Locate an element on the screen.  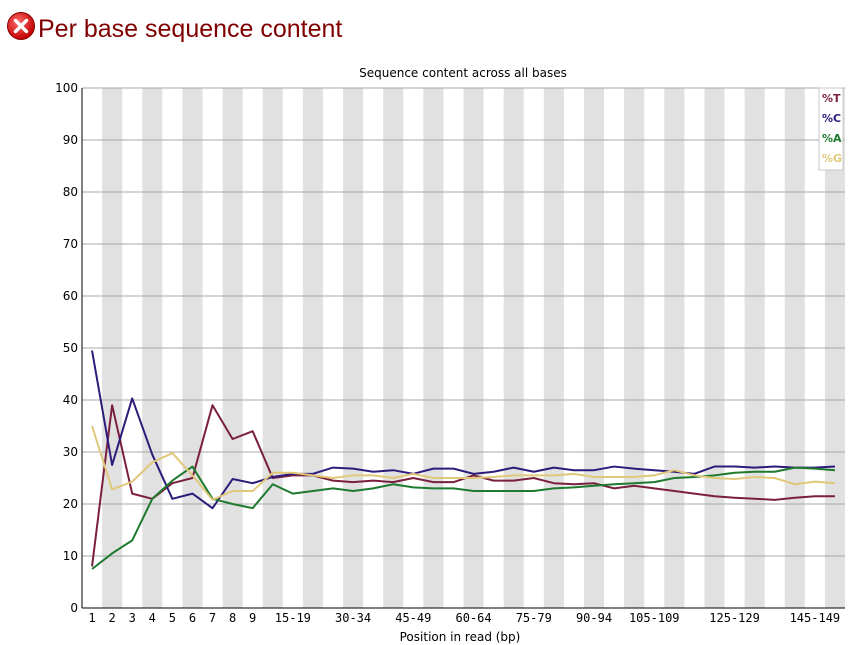
y-tick-70: 70 is located at coordinates (70, 244).